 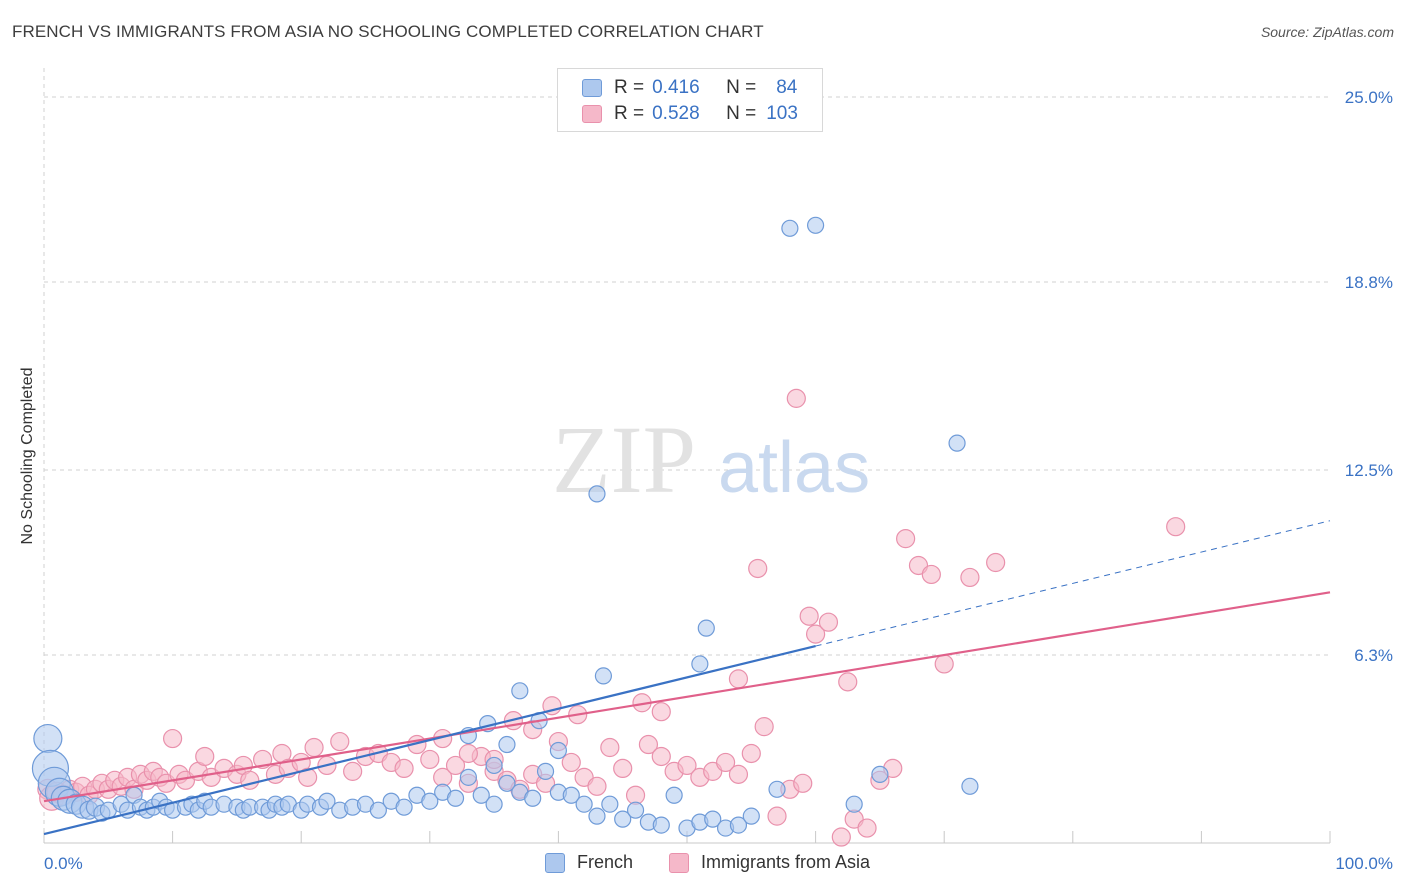 I want to click on legend-row-immigrants: R = 0.528 N = 103, so click(x=690, y=114).